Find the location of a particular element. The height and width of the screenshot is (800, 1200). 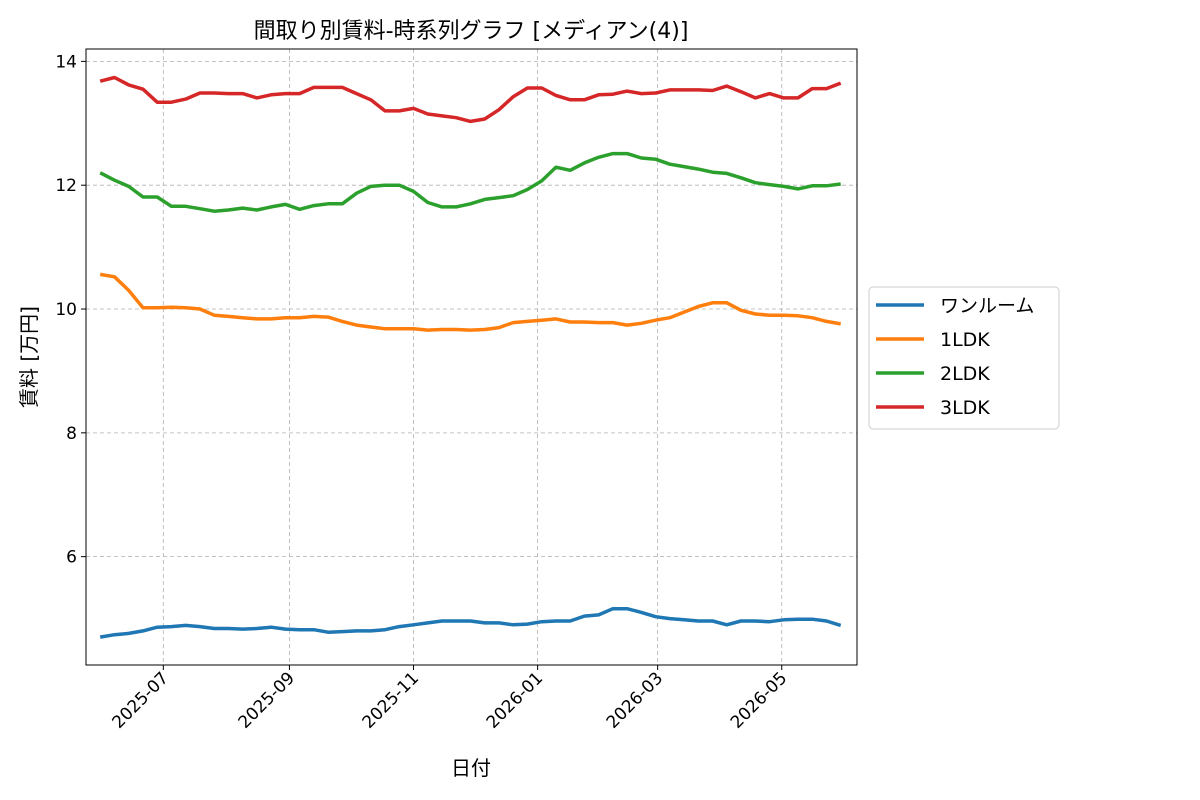

legend-label: 3LDK is located at coordinates (965, 408).